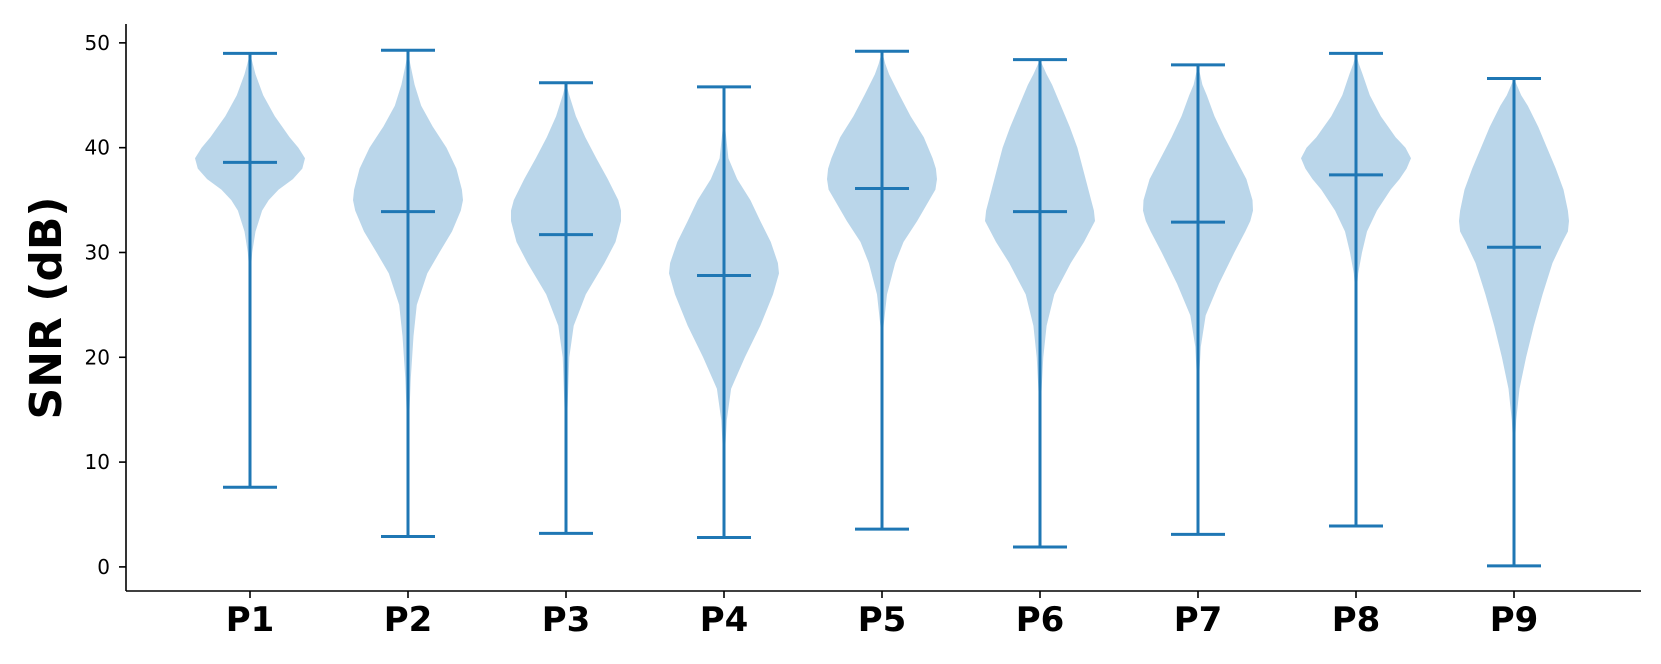 This screenshot has width=1661, height=664. What do you see at coordinates (566, 308) in the screenshot?
I see `violin-p3` at bounding box center [566, 308].